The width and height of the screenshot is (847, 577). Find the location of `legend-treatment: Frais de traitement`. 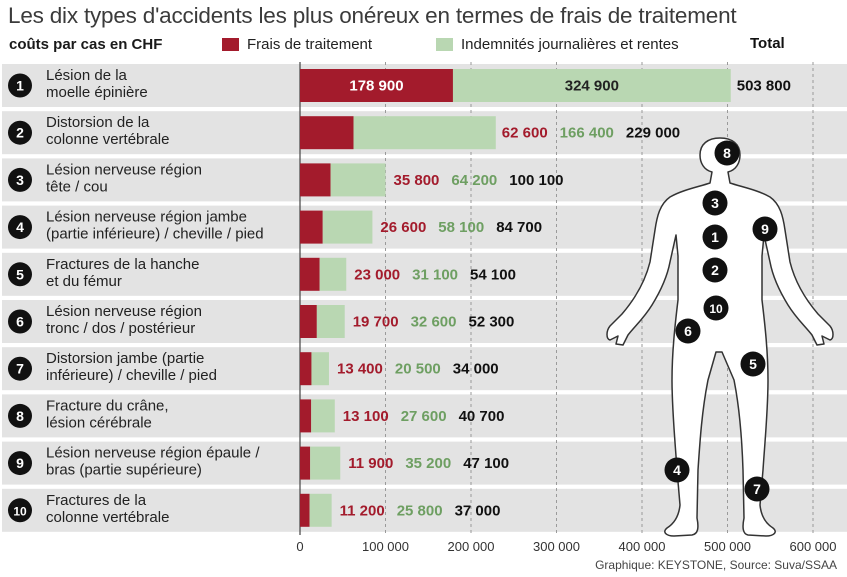

legend-treatment: Frais de traitement is located at coordinates (297, 44).